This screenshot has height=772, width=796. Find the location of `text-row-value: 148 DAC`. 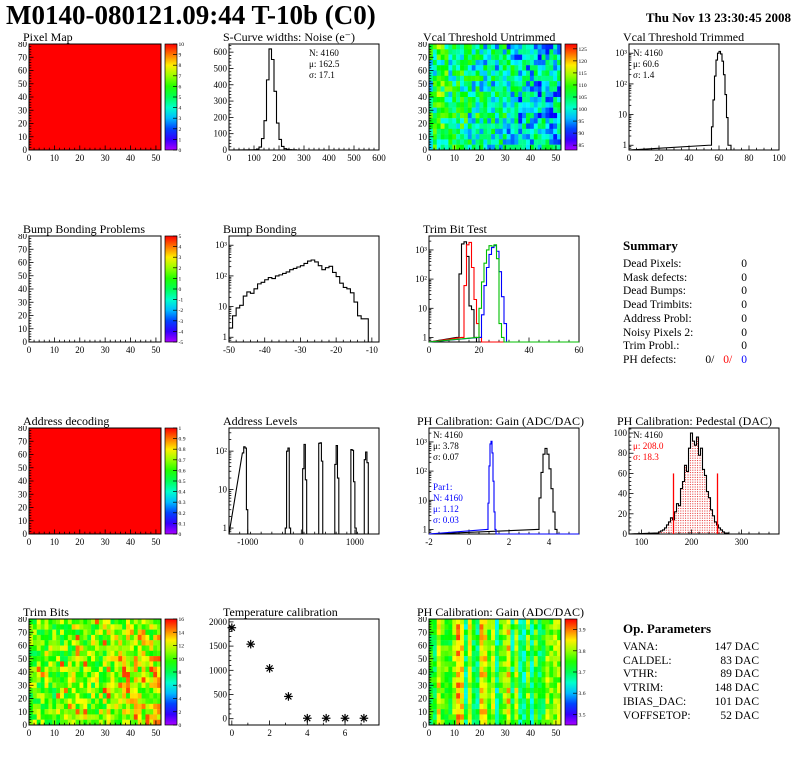

text-row-value: 148 DAC is located at coordinates (736, 688).